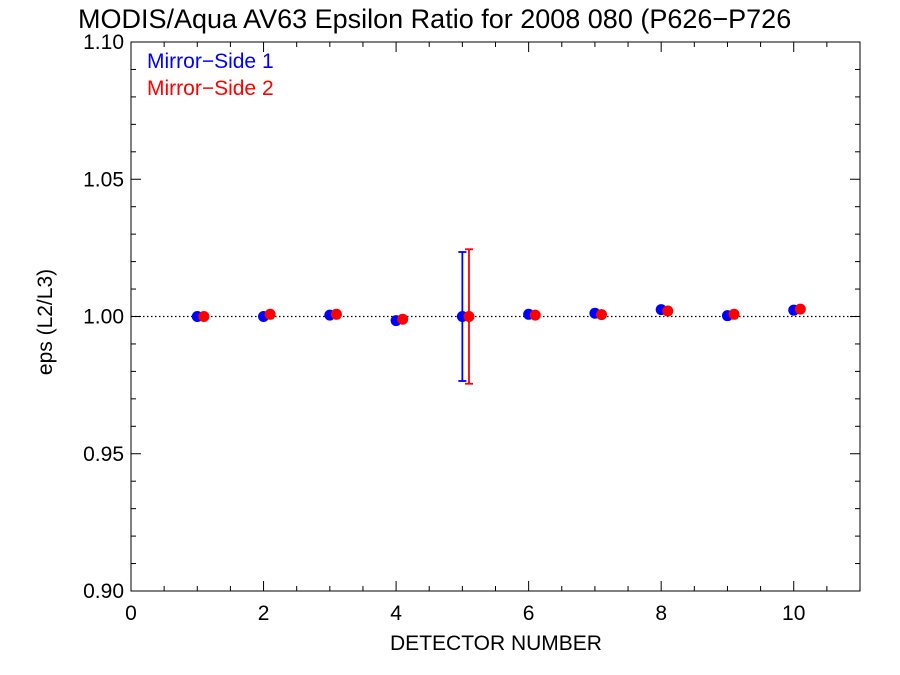 This screenshot has width=900, height=675. Describe the element at coordinates (210, 75) in the screenshot. I see `legend: Mirror−Side 1 Mirror−Side 2` at that location.